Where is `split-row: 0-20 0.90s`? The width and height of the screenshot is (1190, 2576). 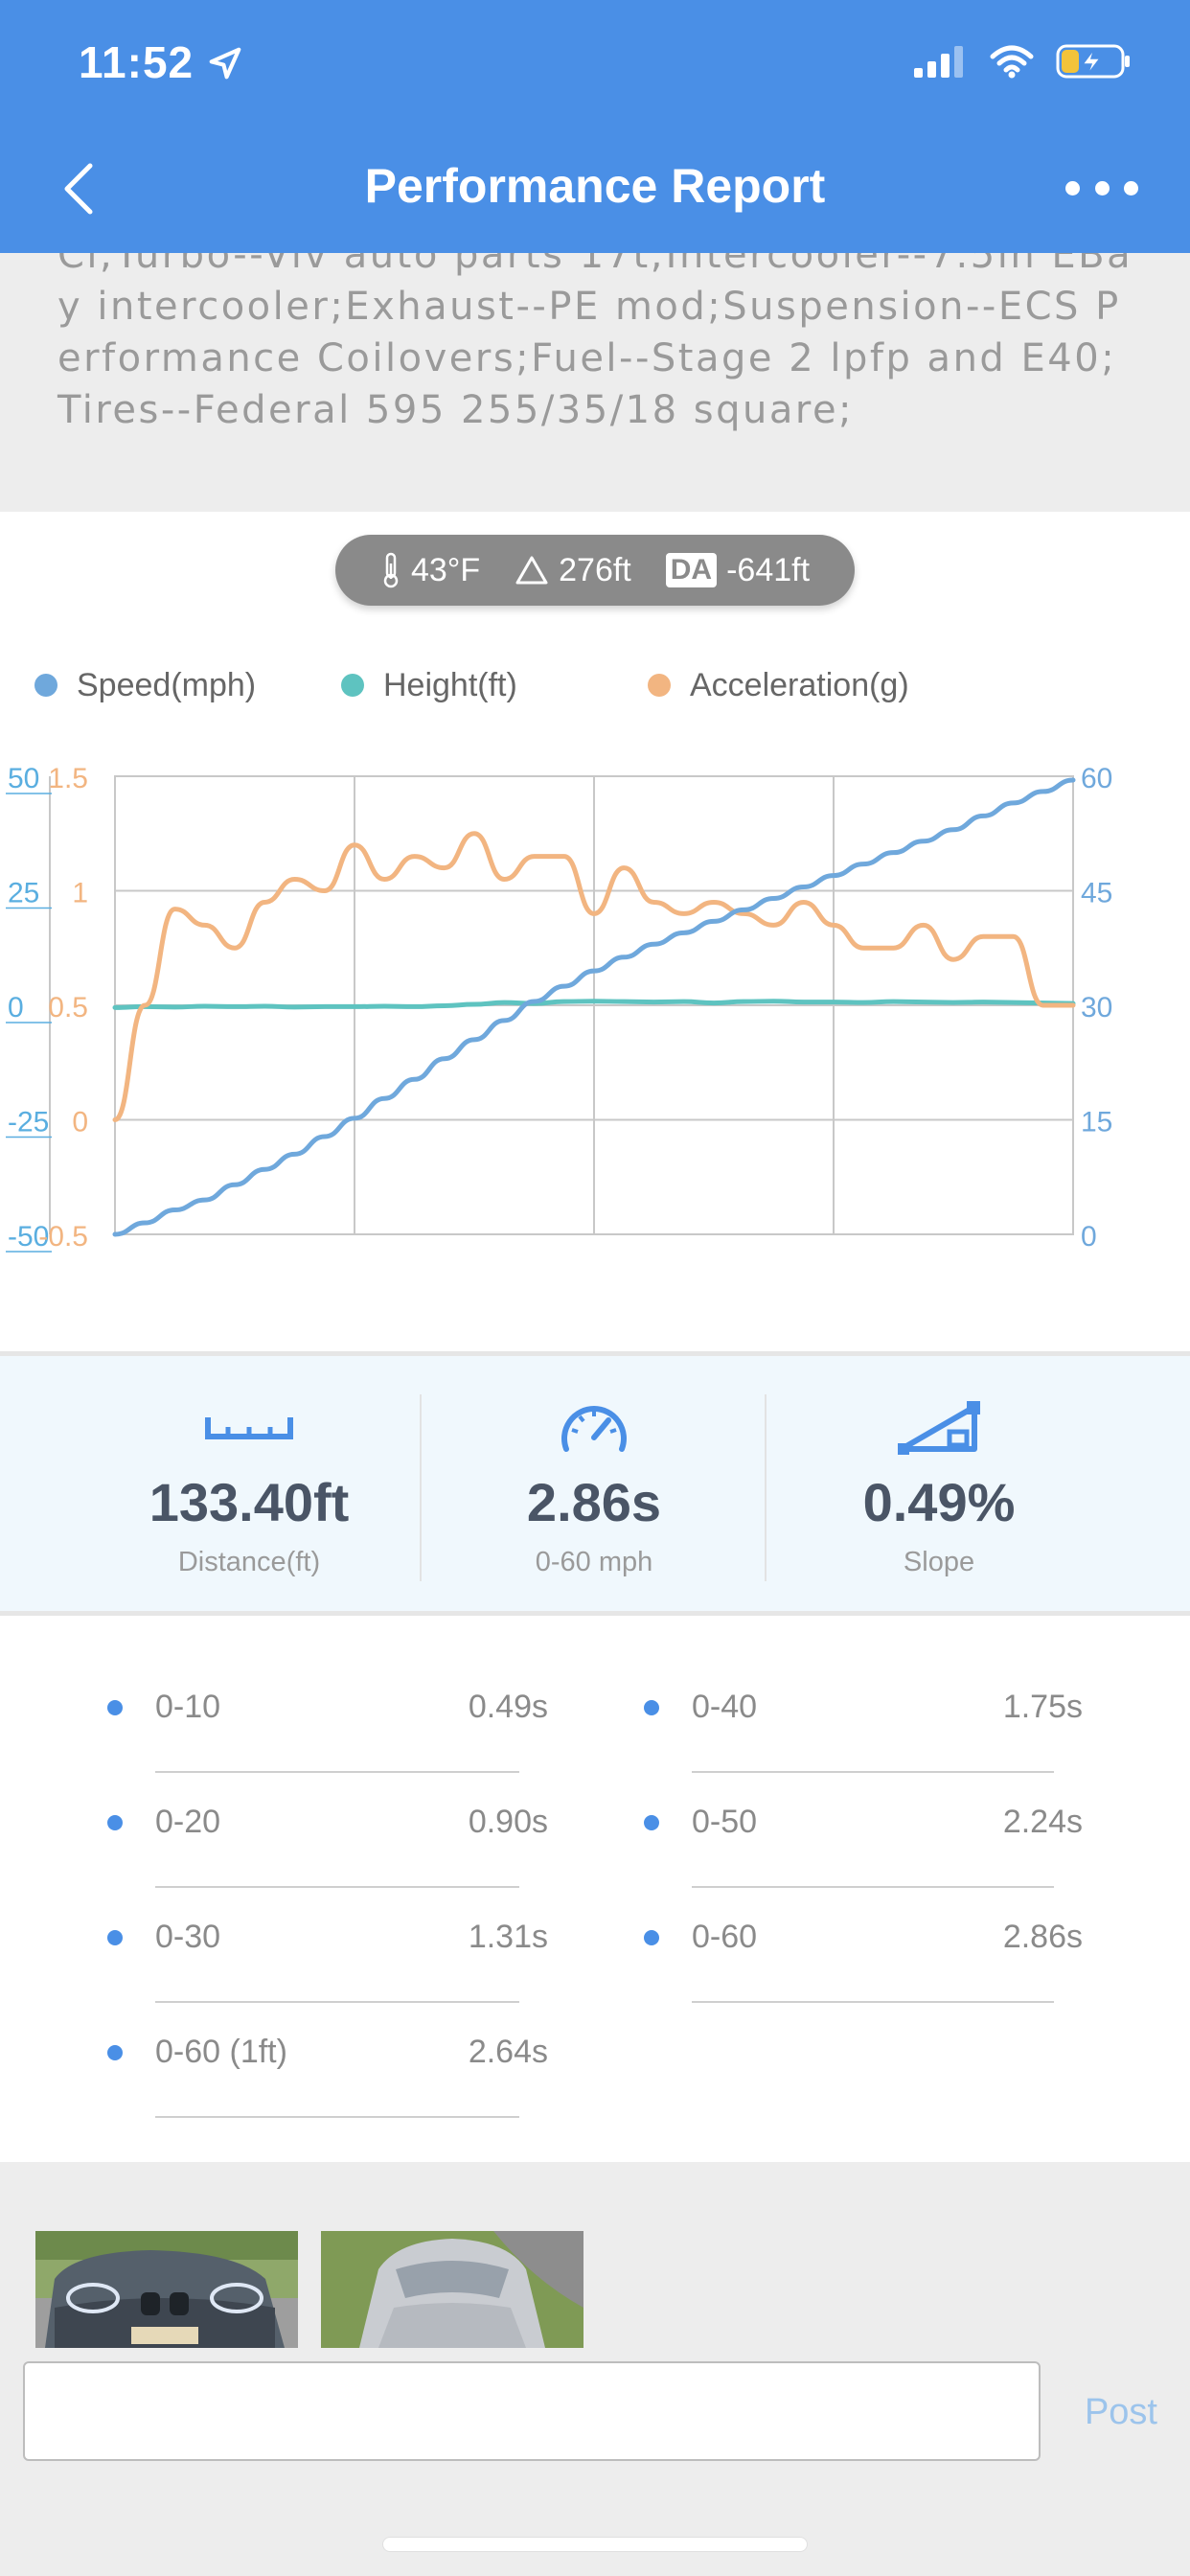 split-row: 0-20 0.90s is located at coordinates (327, 1830).